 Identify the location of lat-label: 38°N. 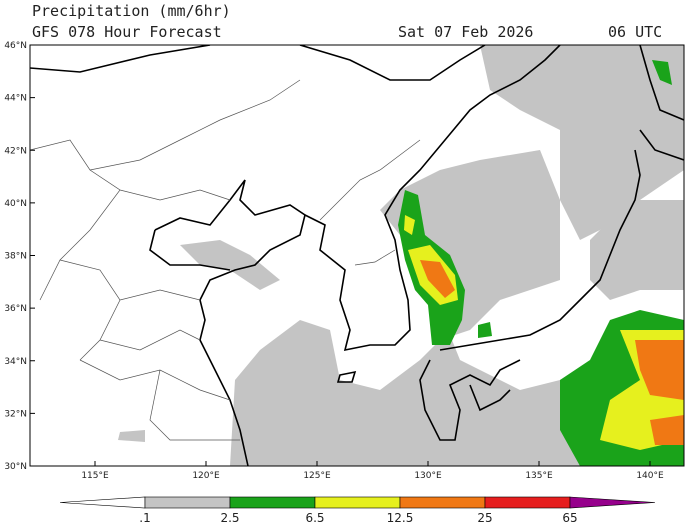
(15, 257).